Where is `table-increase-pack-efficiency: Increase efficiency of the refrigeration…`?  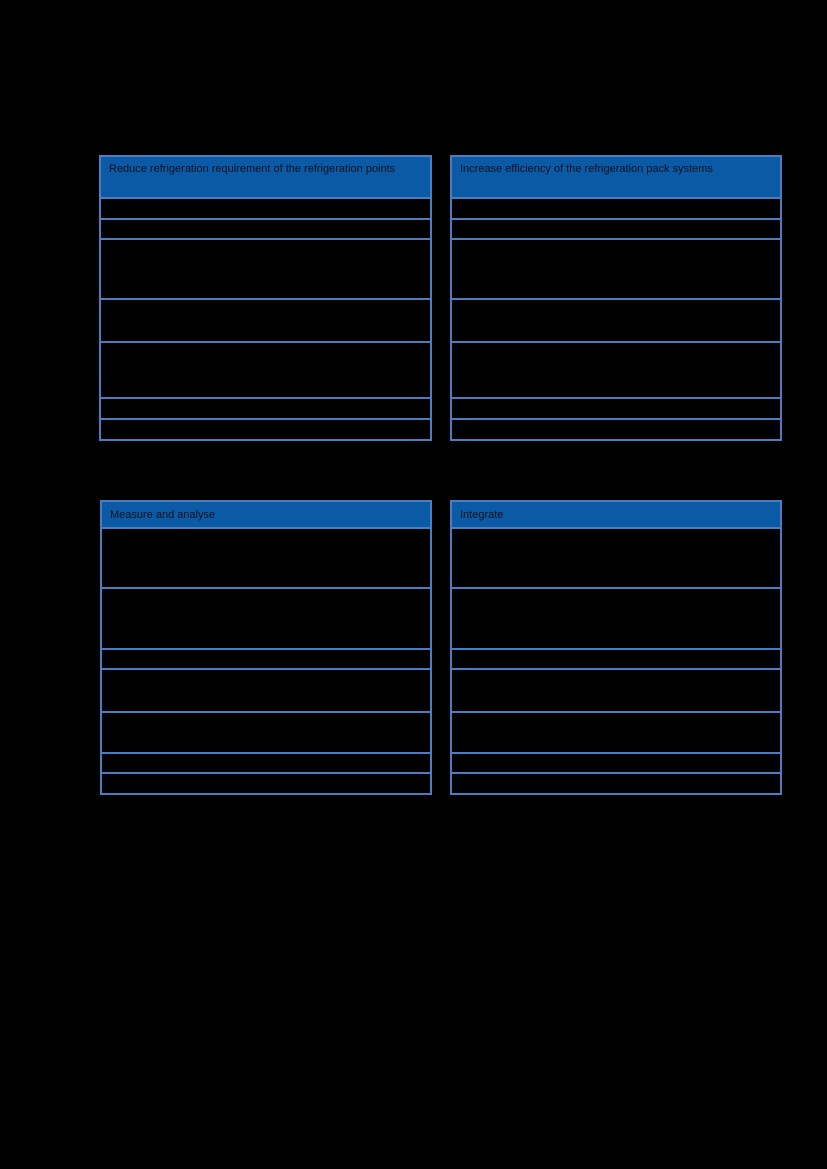 table-increase-pack-efficiency: Increase efficiency of the refrigeration… is located at coordinates (616, 298).